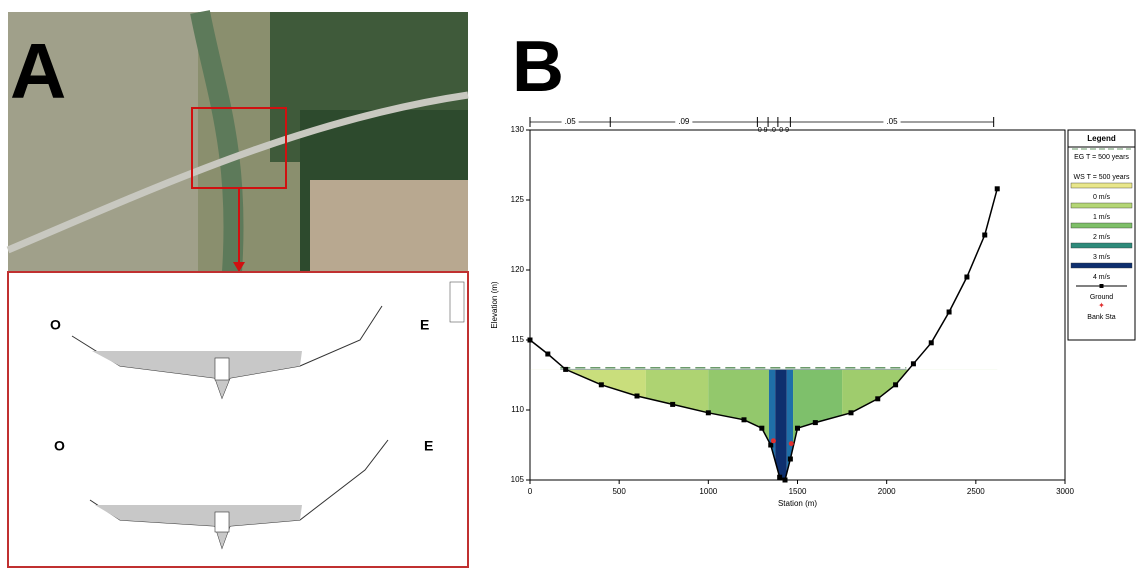 The height and width of the screenshot is (574, 1137). I want to click on x-tick-label: 0, so click(530, 491).